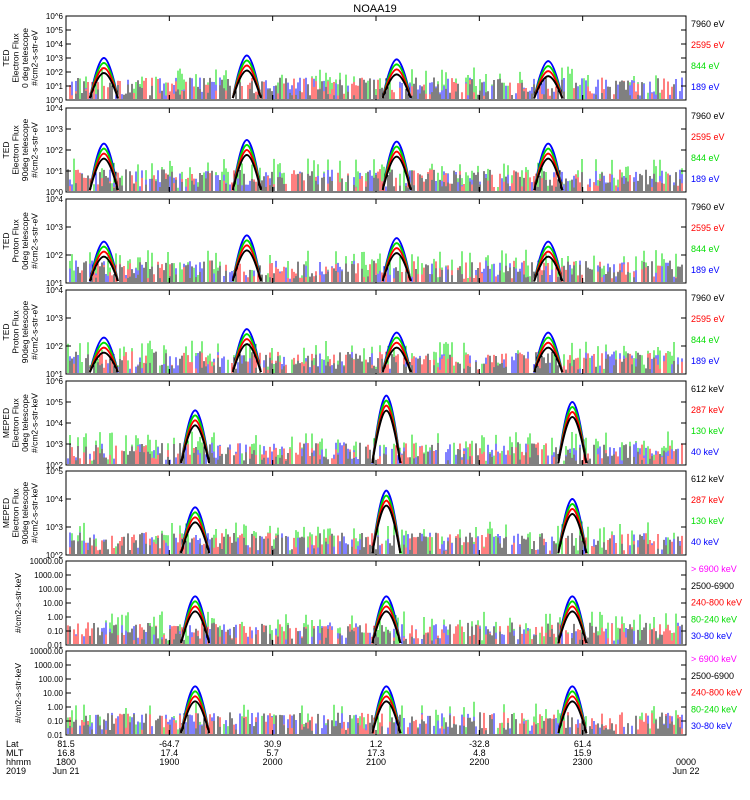  I want to click on y-tick-label: 100.00, so click(51, 589).